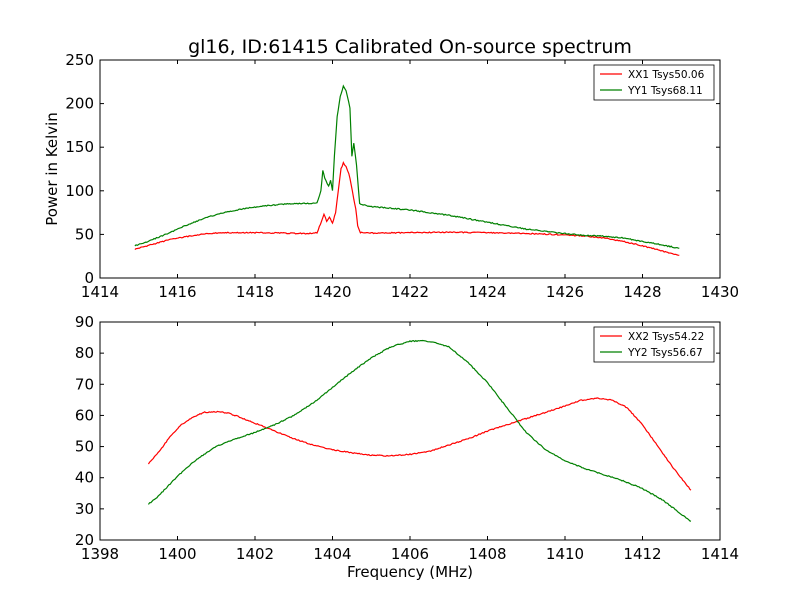  Describe the element at coordinates (332, 554) in the screenshot. I see `bottom-x-tick-label: 1404` at that location.